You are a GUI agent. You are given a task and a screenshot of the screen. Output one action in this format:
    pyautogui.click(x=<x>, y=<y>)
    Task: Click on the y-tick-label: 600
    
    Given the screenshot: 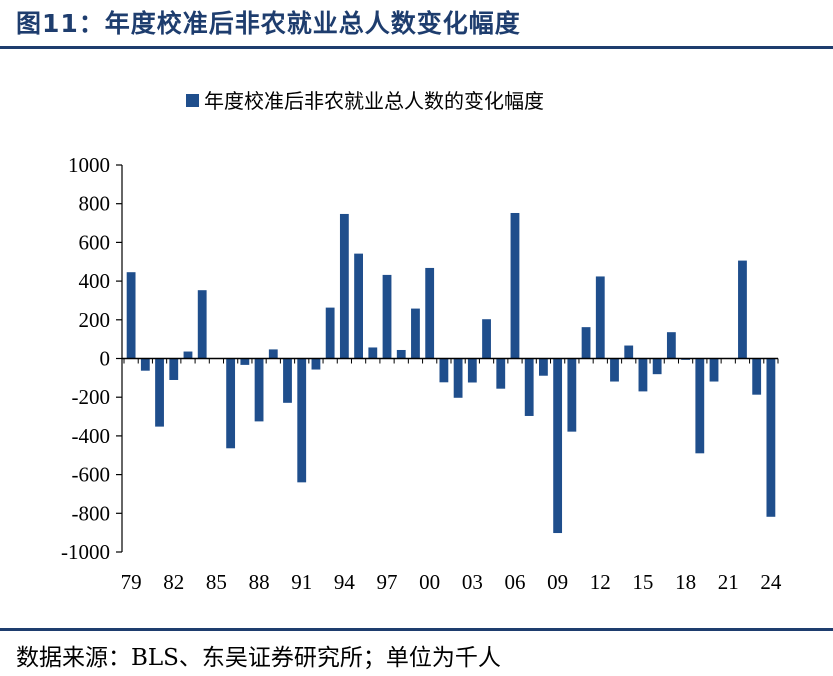 What is the action you would take?
    pyautogui.click(x=95, y=242)
    